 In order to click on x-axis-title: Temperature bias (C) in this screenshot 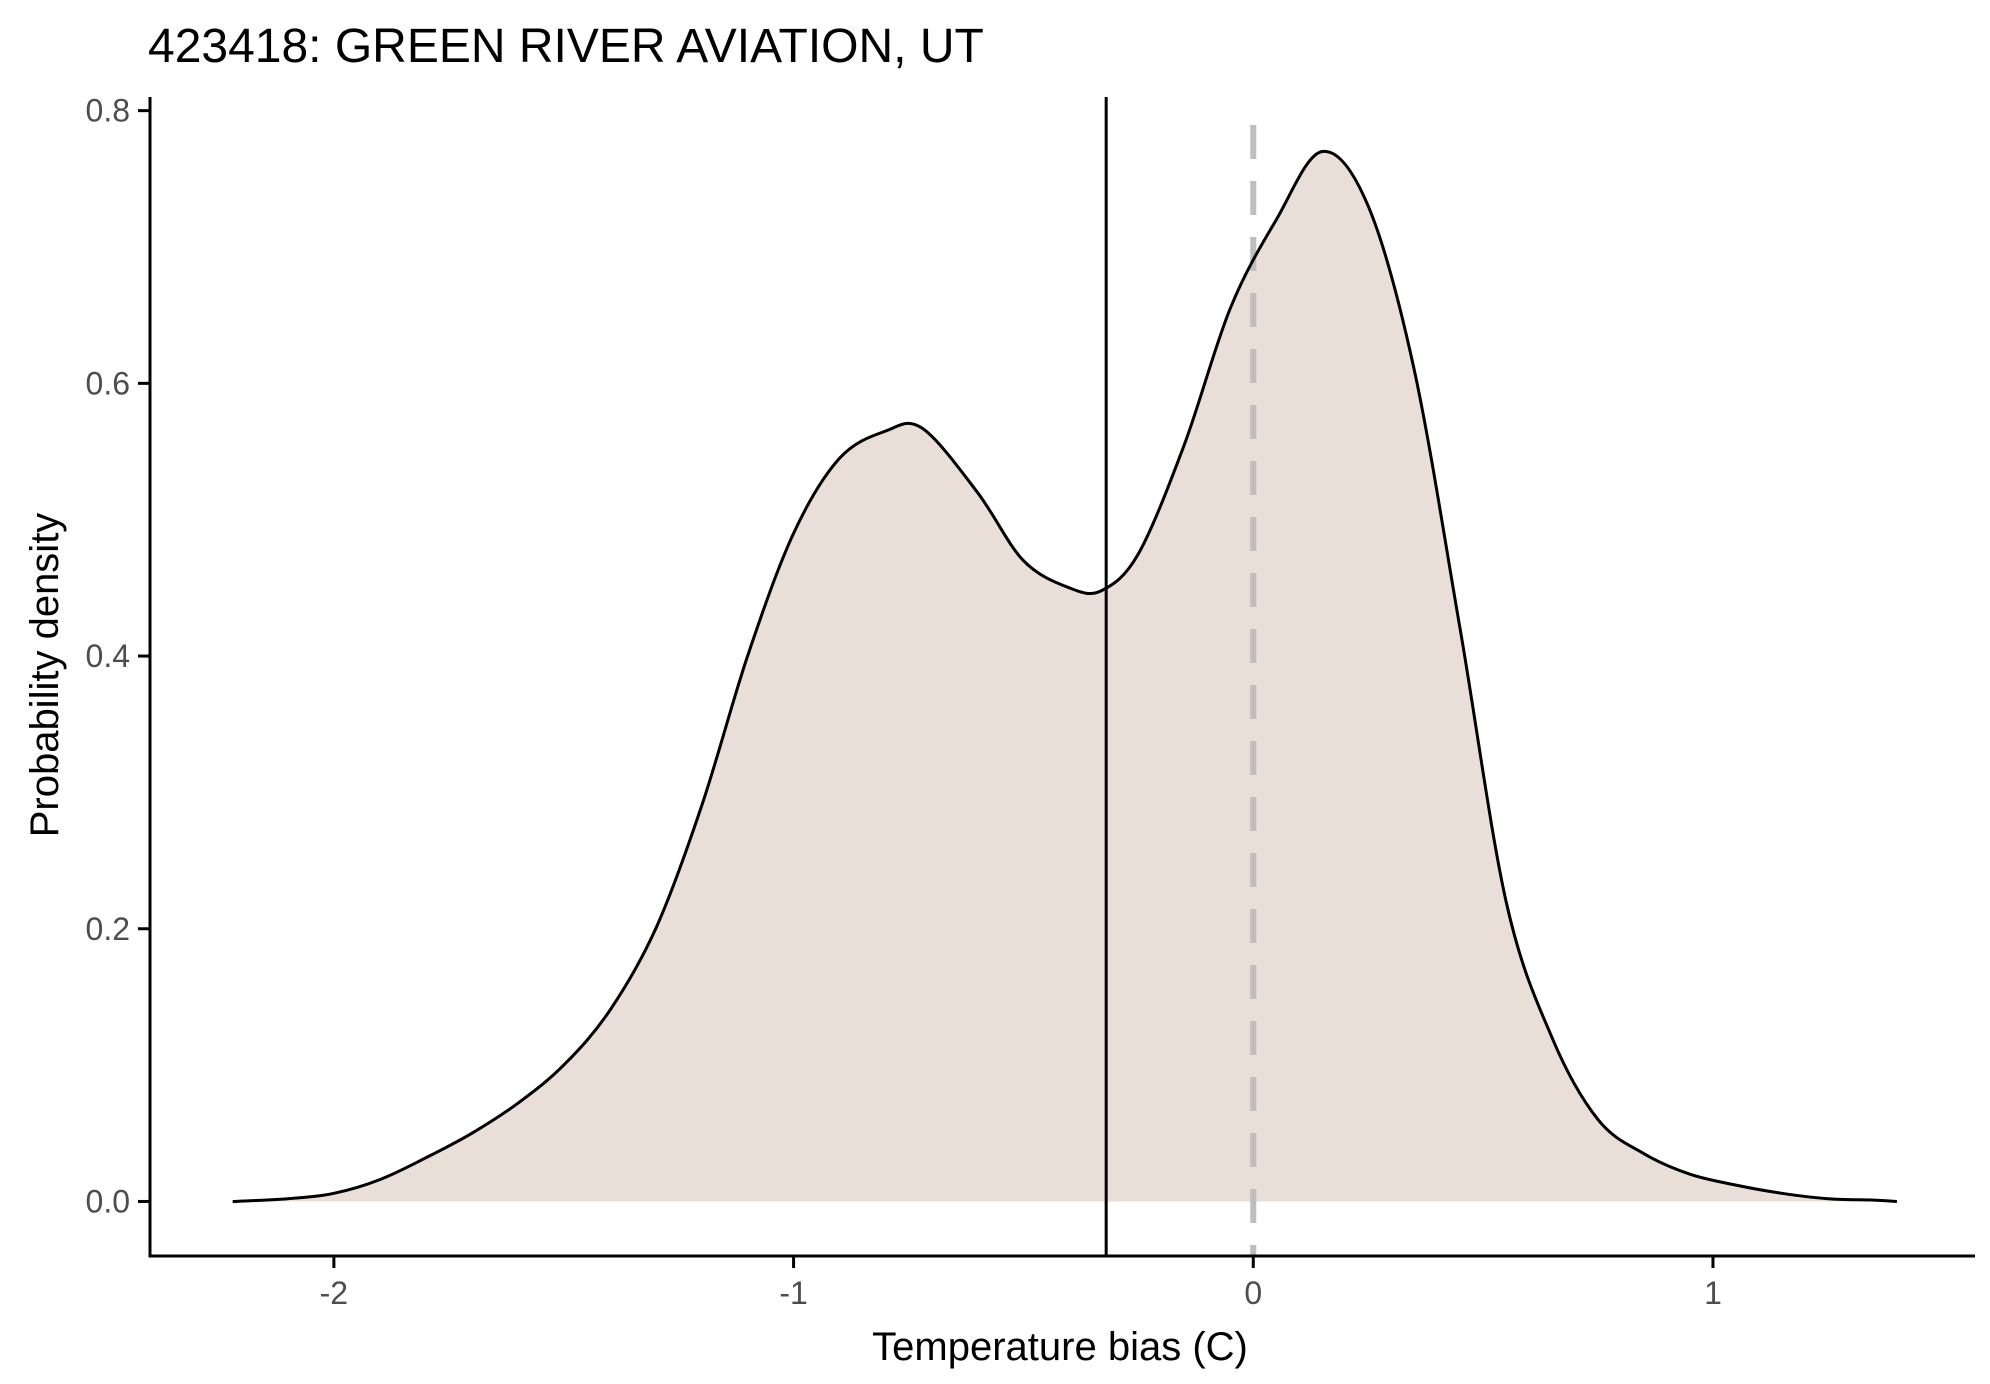, I will do `click(1060, 1347)`.